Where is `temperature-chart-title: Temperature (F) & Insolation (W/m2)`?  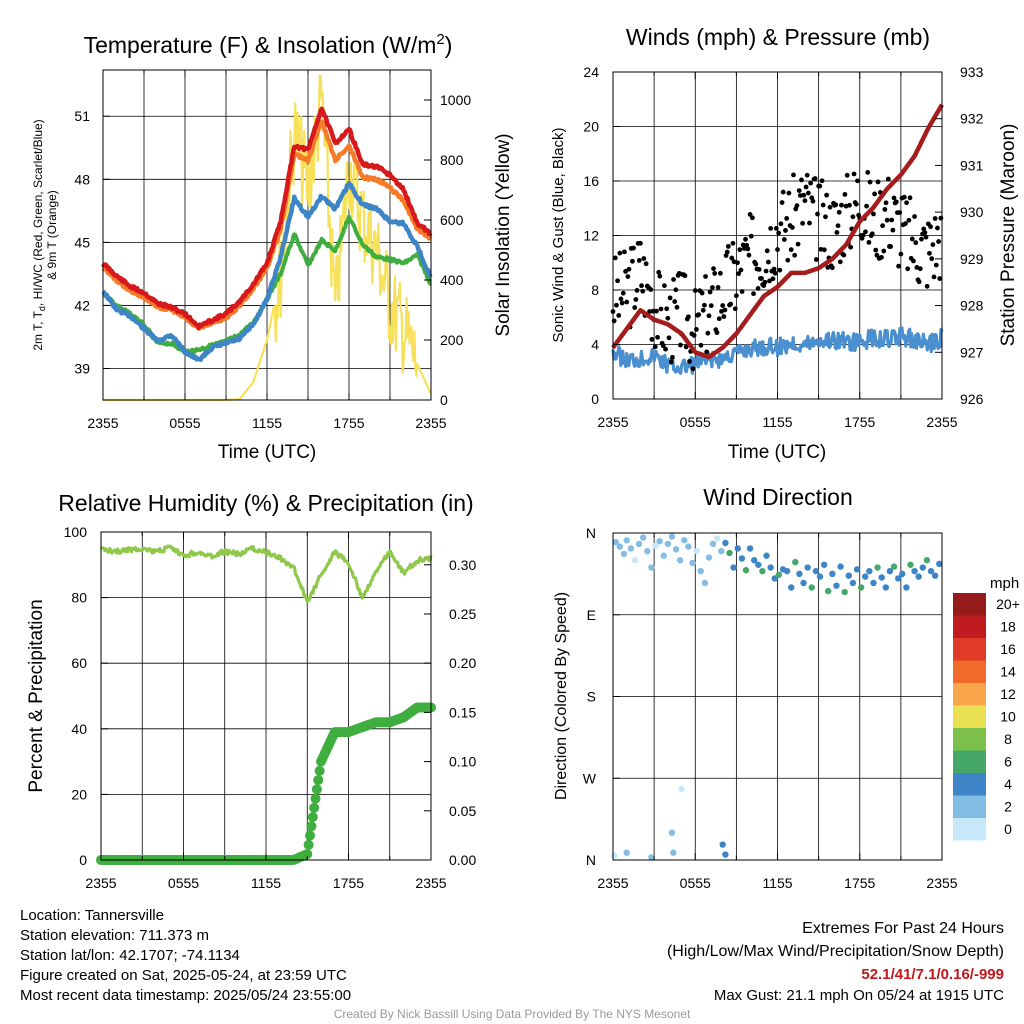
temperature-chart-title: Temperature (F) & Insolation (W/m2) is located at coordinates (268, 44).